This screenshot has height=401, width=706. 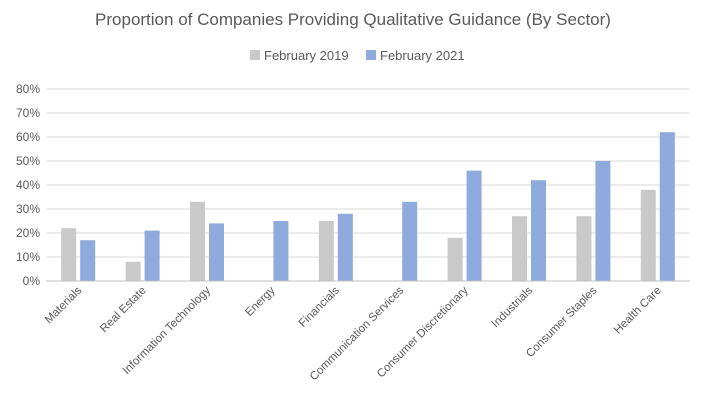 What do you see at coordinates (422, 55) in the screenshot?
I see `legend-label-february-2021: February 2021` at bounding box center [422, 55].